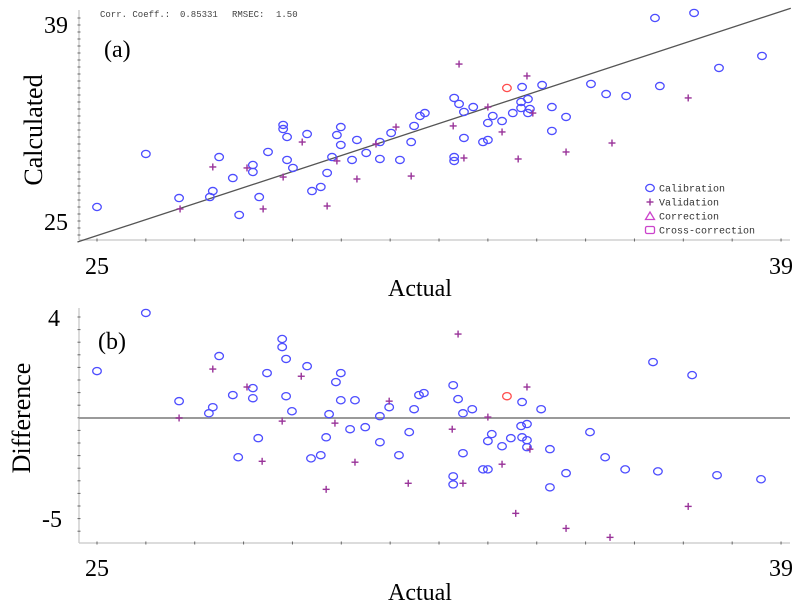 This screenshot has width=800, height=608. I want to click on rmsec-label: RMSEC:, so click(248, 15).